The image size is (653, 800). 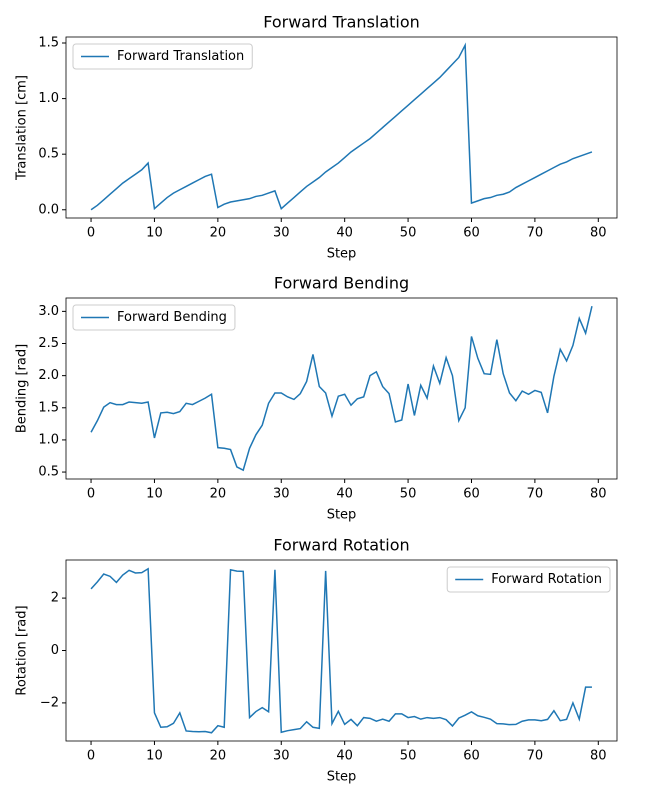 What do you see at coordinates (22, 650) in the screenshot?
I see `y-axis-label: Rotation [rad]` at bounding box center [22, 650].